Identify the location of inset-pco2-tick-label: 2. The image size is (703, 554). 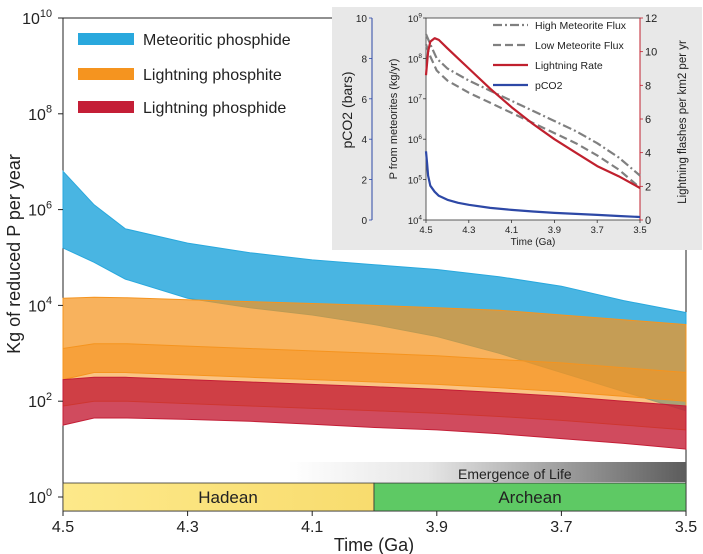
(364, 181).